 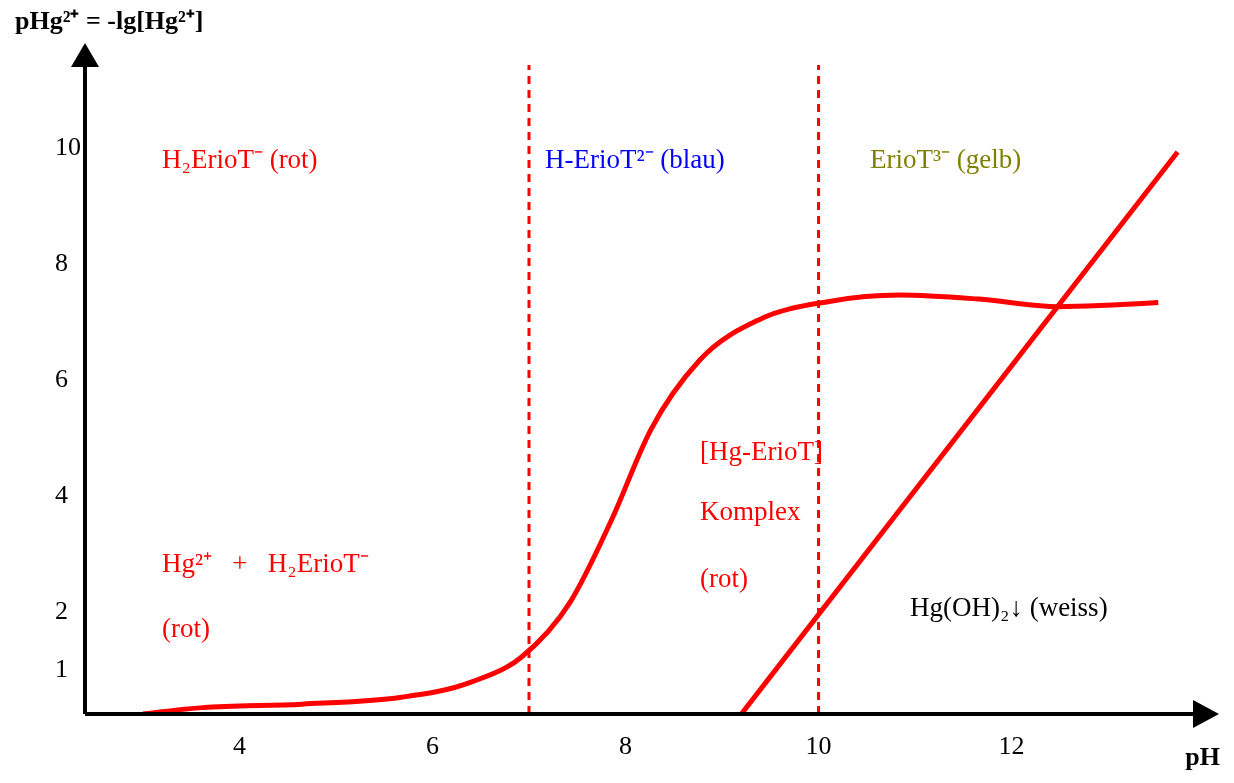 What do you see at coordinates (1202, 756) in the screenshot?
I see `x-axis-title: pH` at bounding box center [1202, 756].